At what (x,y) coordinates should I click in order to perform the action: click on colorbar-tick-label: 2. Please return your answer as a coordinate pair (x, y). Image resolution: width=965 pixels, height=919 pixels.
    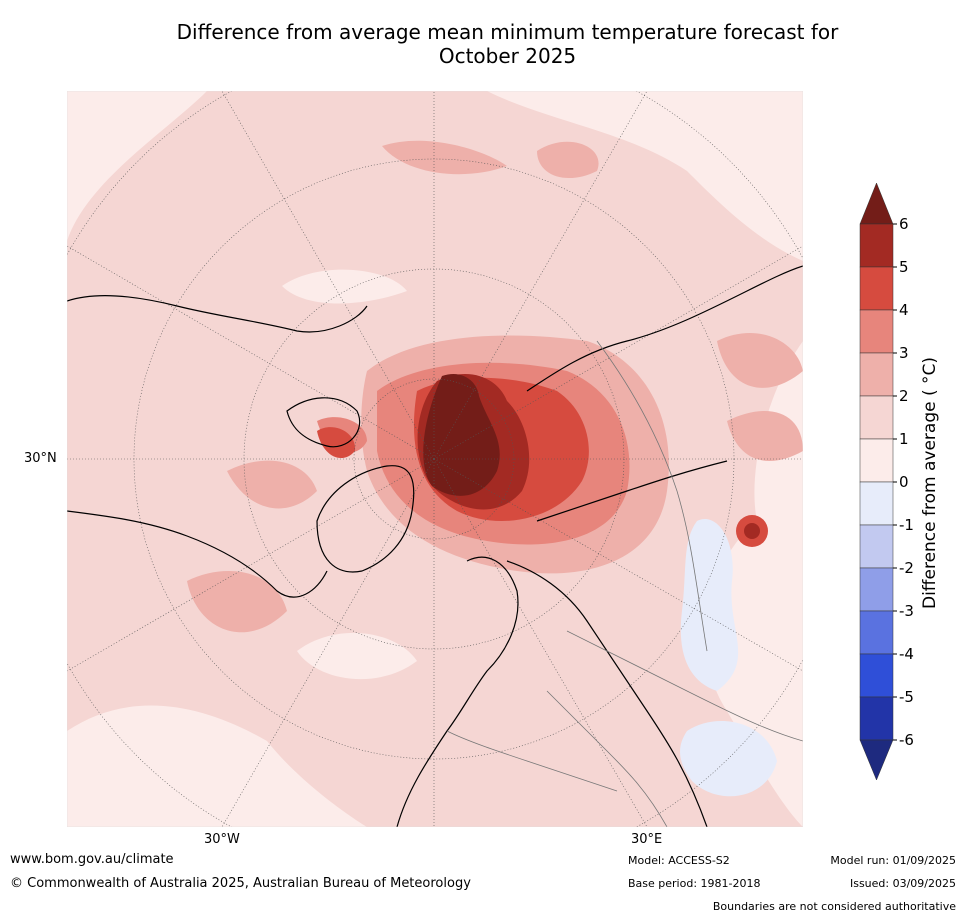
    Looking at the image, I should click on (904, 396).